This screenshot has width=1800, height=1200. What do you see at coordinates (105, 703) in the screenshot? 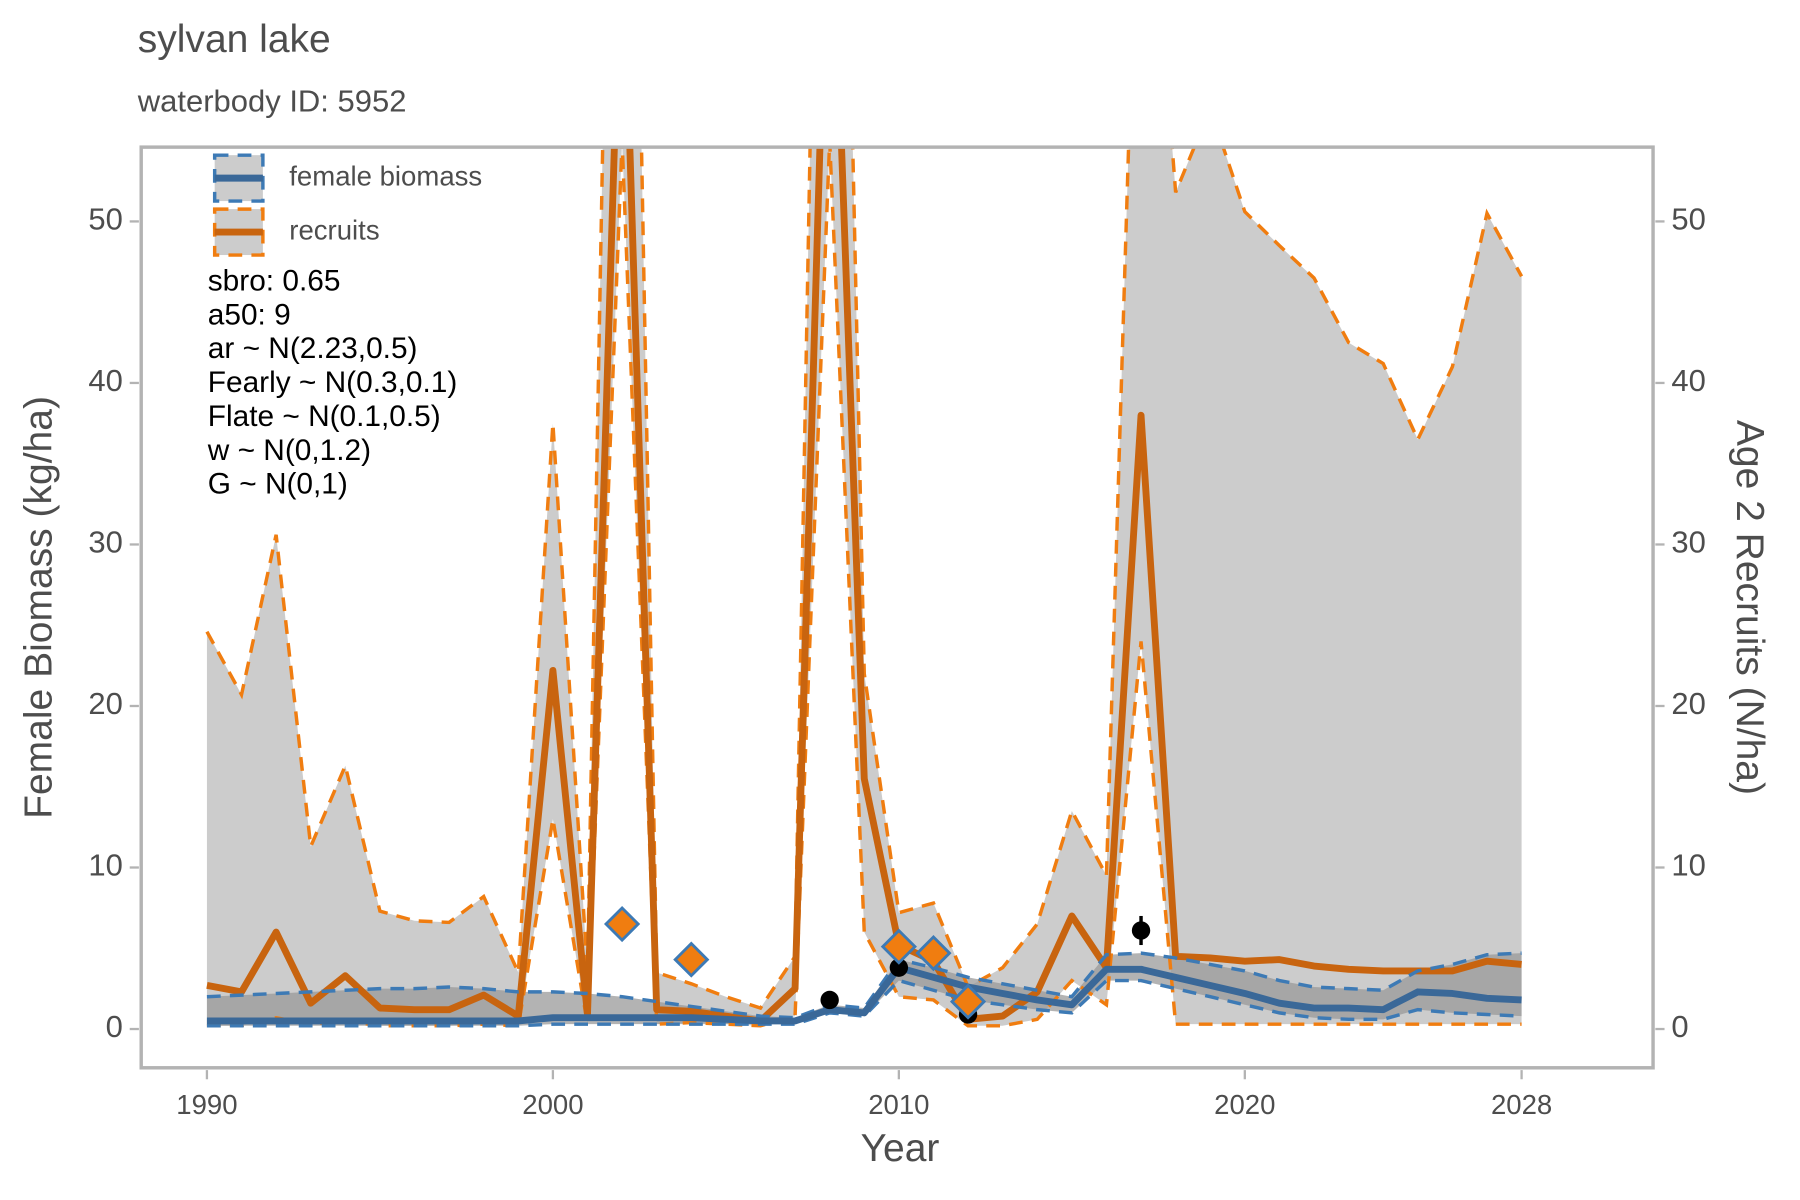
I see `y-tick-label: 20` at bounding box center [105, 703].